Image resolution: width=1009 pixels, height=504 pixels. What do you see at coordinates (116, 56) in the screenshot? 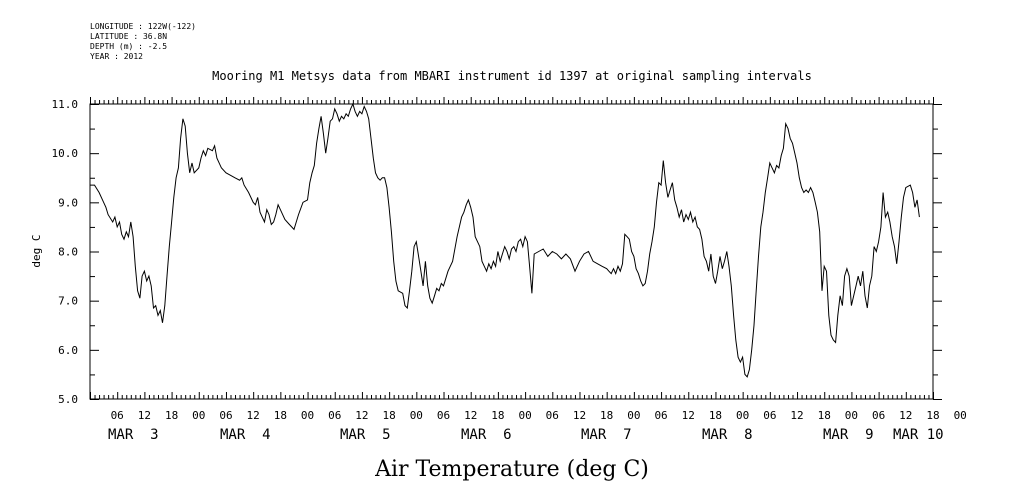
I see `year-label: YEAR : 2012` at bounding box center [116, 56].